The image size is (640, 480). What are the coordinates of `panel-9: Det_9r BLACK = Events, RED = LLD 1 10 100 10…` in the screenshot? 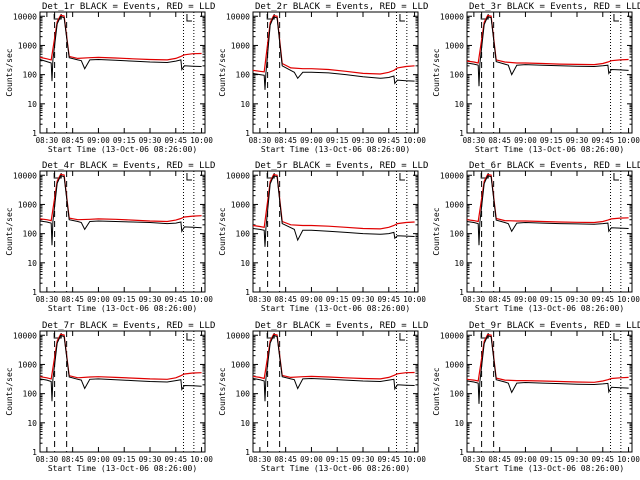 It's located at (536, 397).